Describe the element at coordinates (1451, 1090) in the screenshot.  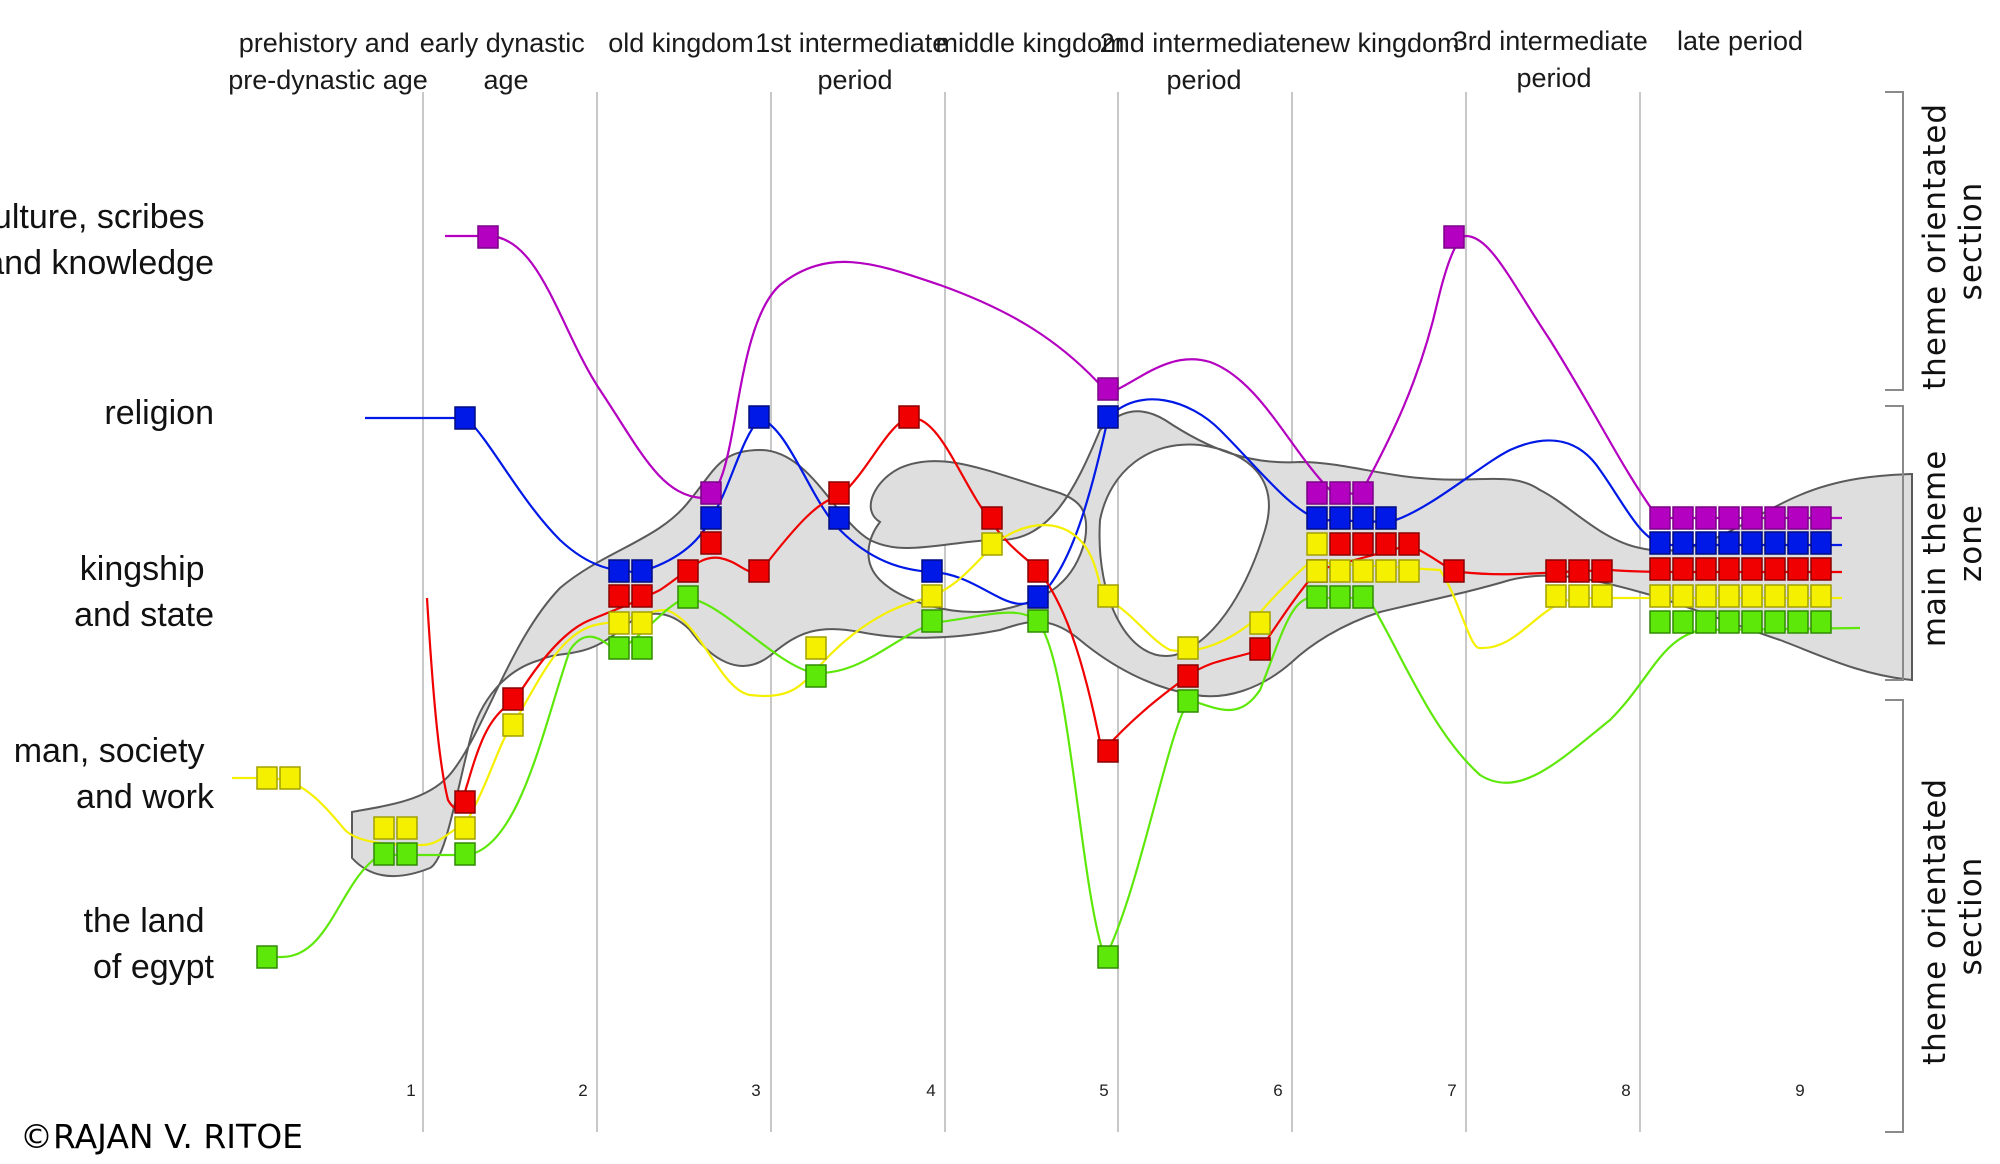
I see `boundary-number: 7` at that location.